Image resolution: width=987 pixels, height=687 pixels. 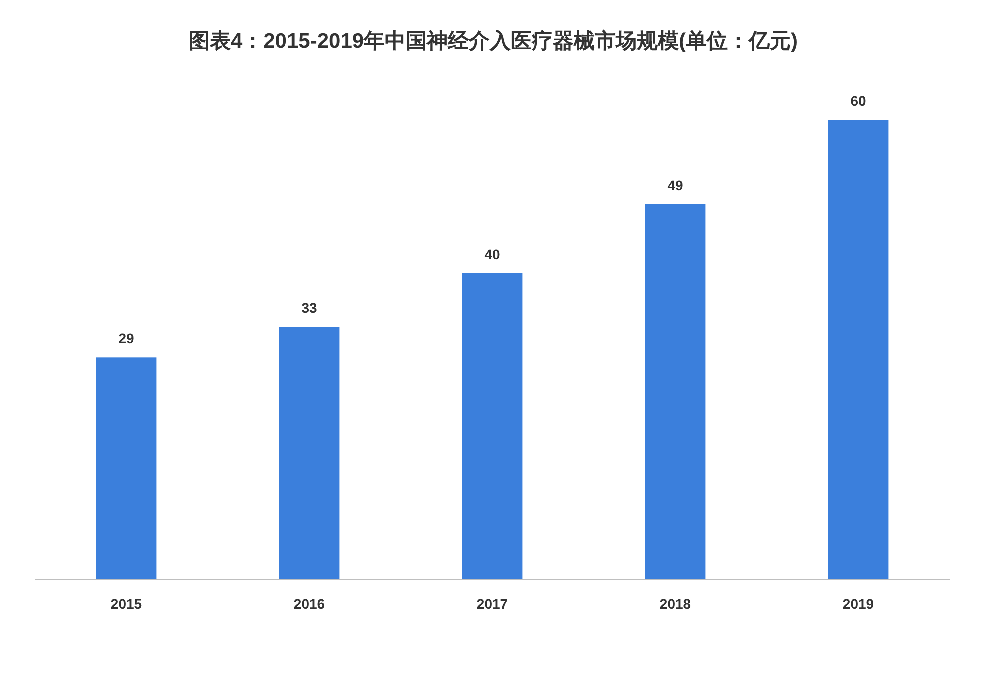 I want to click on x-tick-label: 2015, so click(x=126, y=604).